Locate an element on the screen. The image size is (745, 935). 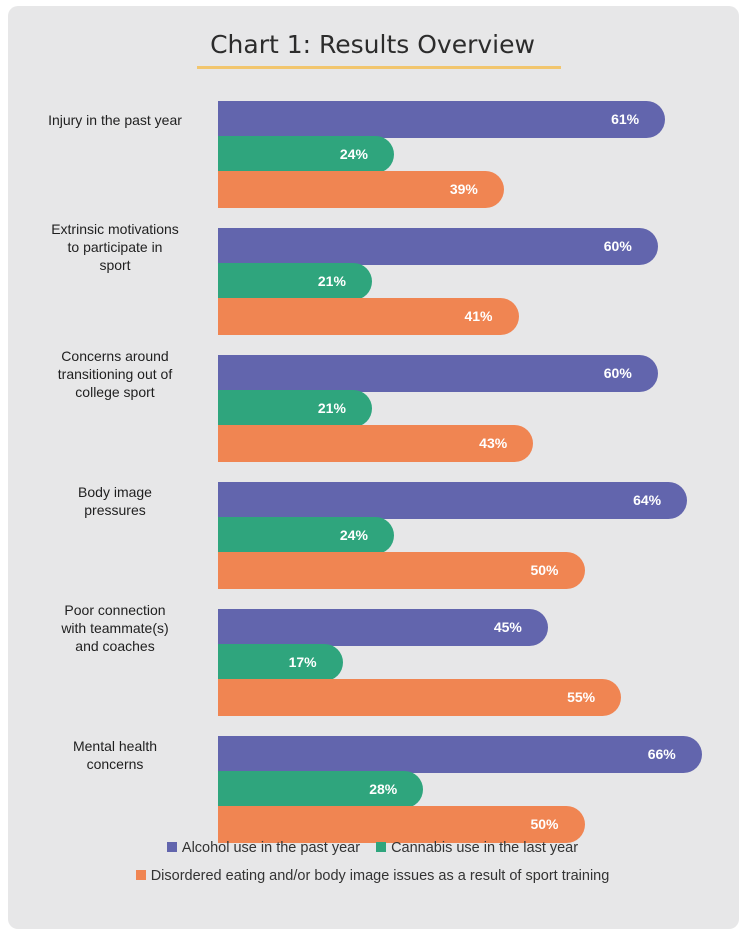
data-label: 41% is located at coordinates (478, 316).